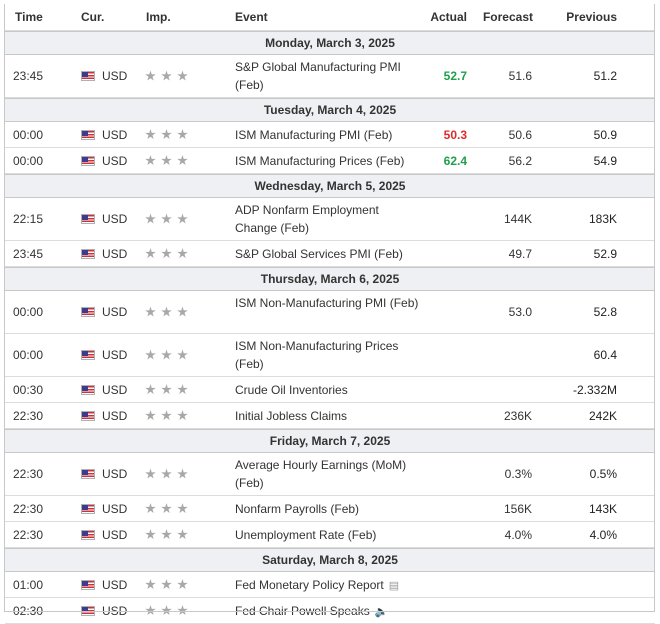 This screenshot has height=624, width=660. I want to click on event-name-text: Unemployment Rate (Feb), so click(306, 534).